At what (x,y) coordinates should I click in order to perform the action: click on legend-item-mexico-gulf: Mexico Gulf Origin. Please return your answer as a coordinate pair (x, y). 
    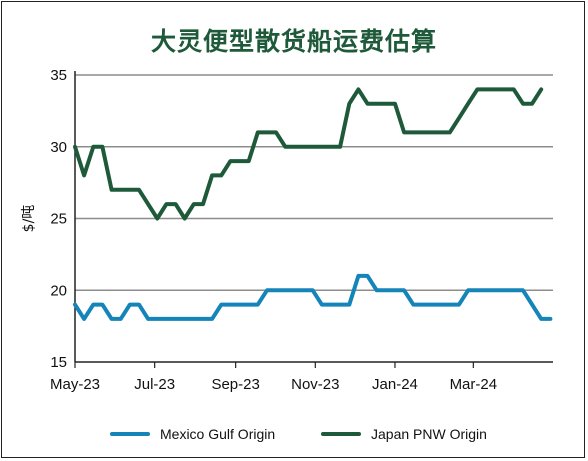
    Looking at the image, I should click on (192, 434).